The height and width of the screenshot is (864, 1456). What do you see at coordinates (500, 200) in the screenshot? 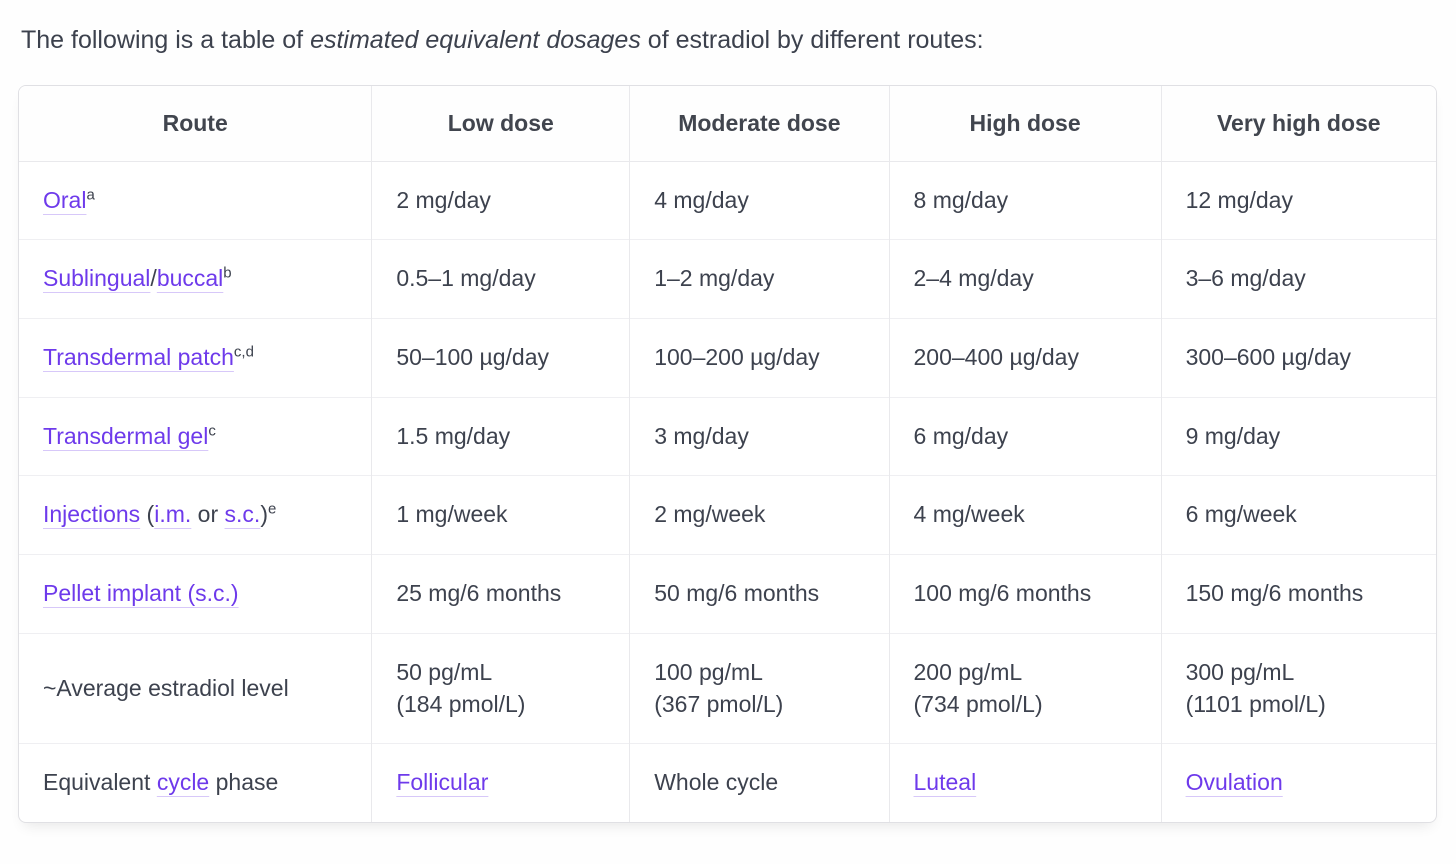
I see `dose-cell: 2 mg/day` at bounding box center [500, 200].